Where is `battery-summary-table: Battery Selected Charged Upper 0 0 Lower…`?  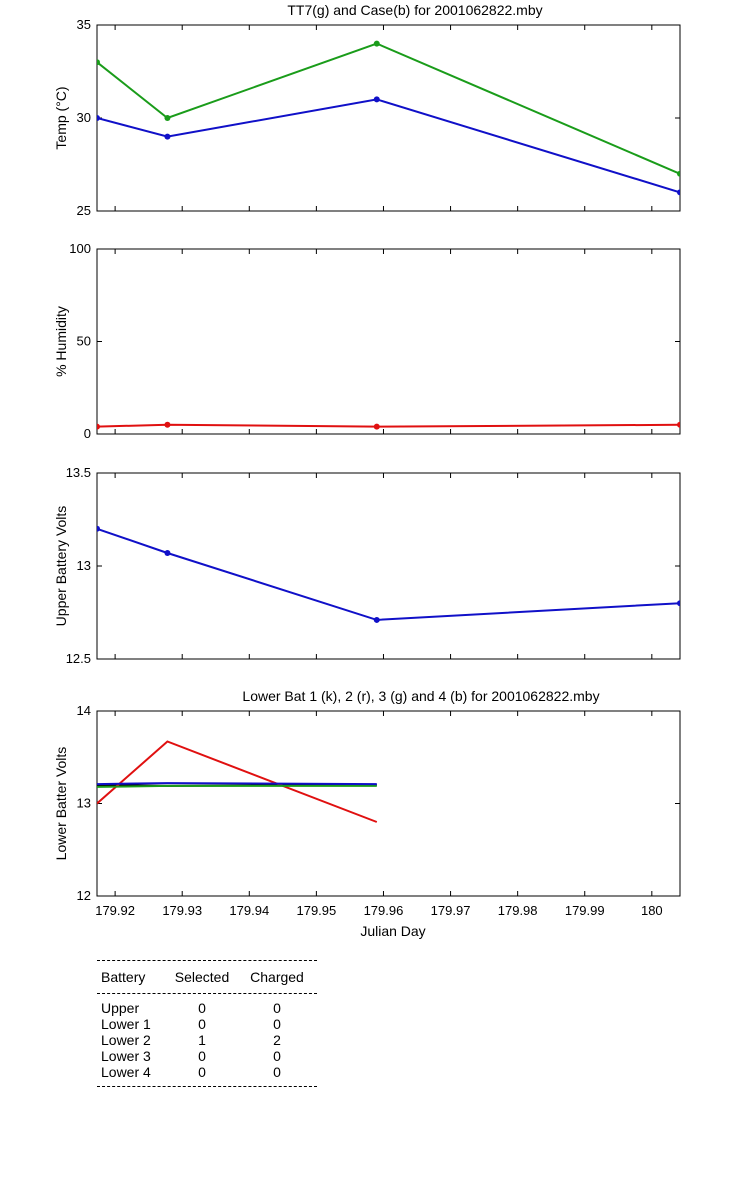 battery-summary-table: Battery Selected Charged Upper 0 0 Lower… is located at coordinates (207, 1023).